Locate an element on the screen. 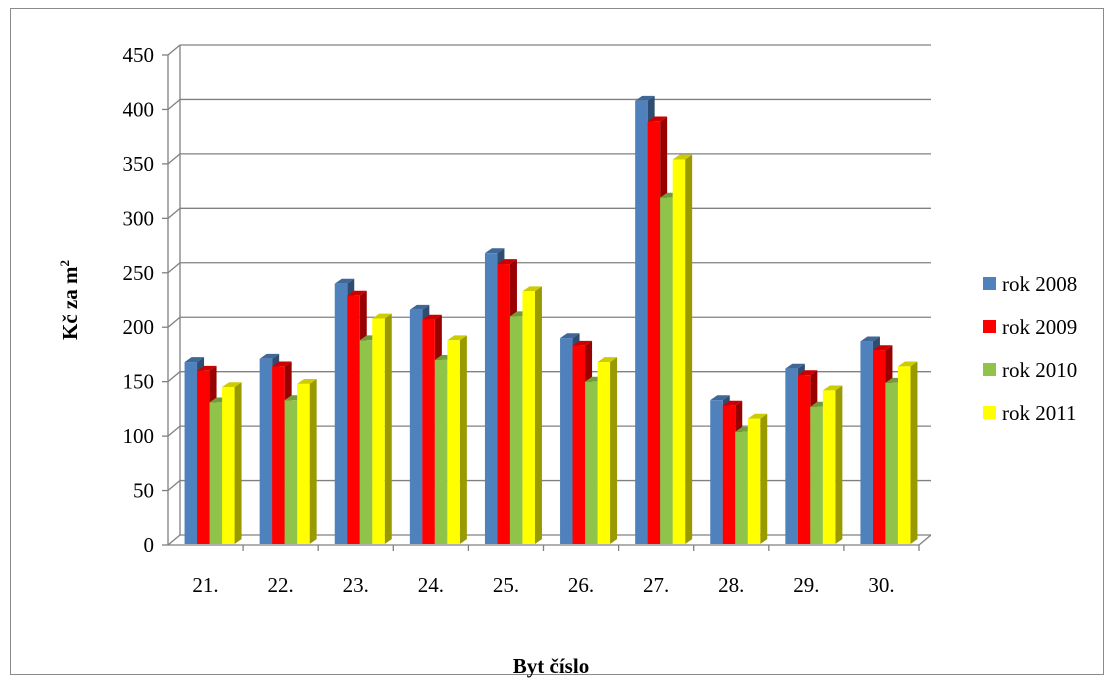 The height and width of the screenshot is (683, 1114). x-tick-label: 24. is located at coordinates (431, 585).